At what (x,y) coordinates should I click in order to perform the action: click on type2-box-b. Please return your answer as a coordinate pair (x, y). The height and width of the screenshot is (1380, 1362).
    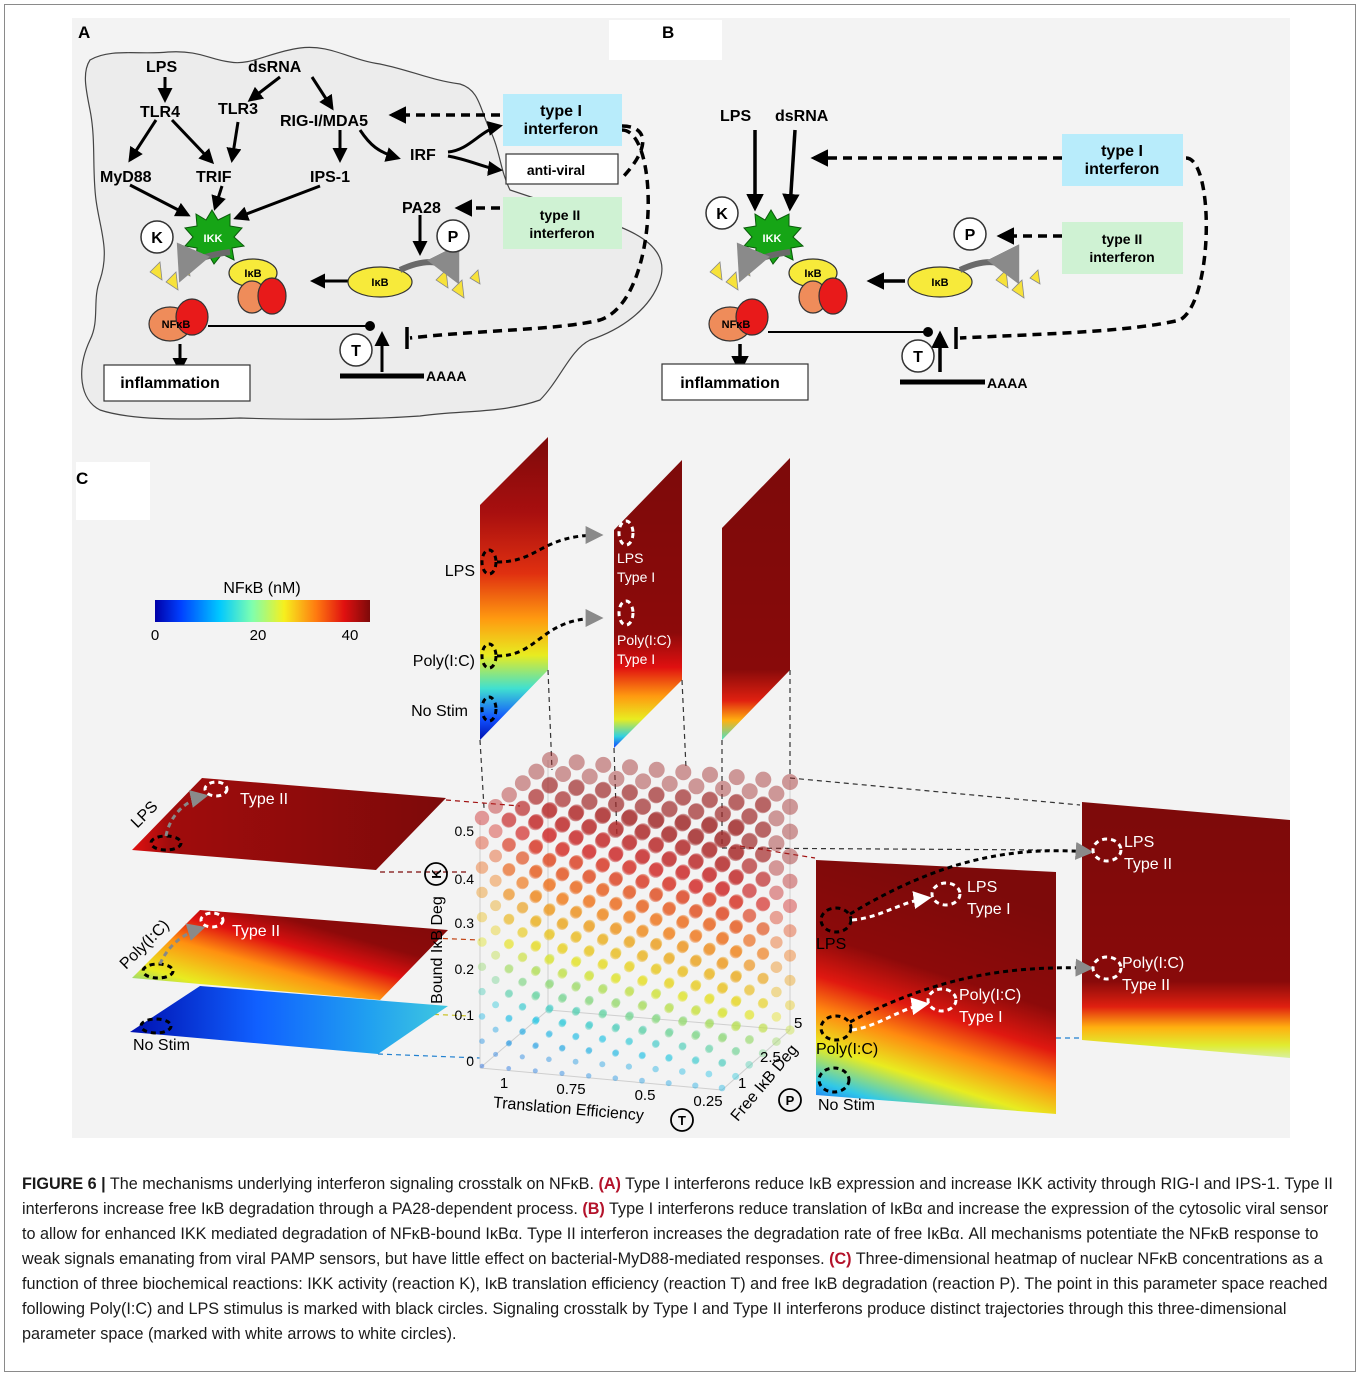
    Looking at the image, I should click on (1122, 248).